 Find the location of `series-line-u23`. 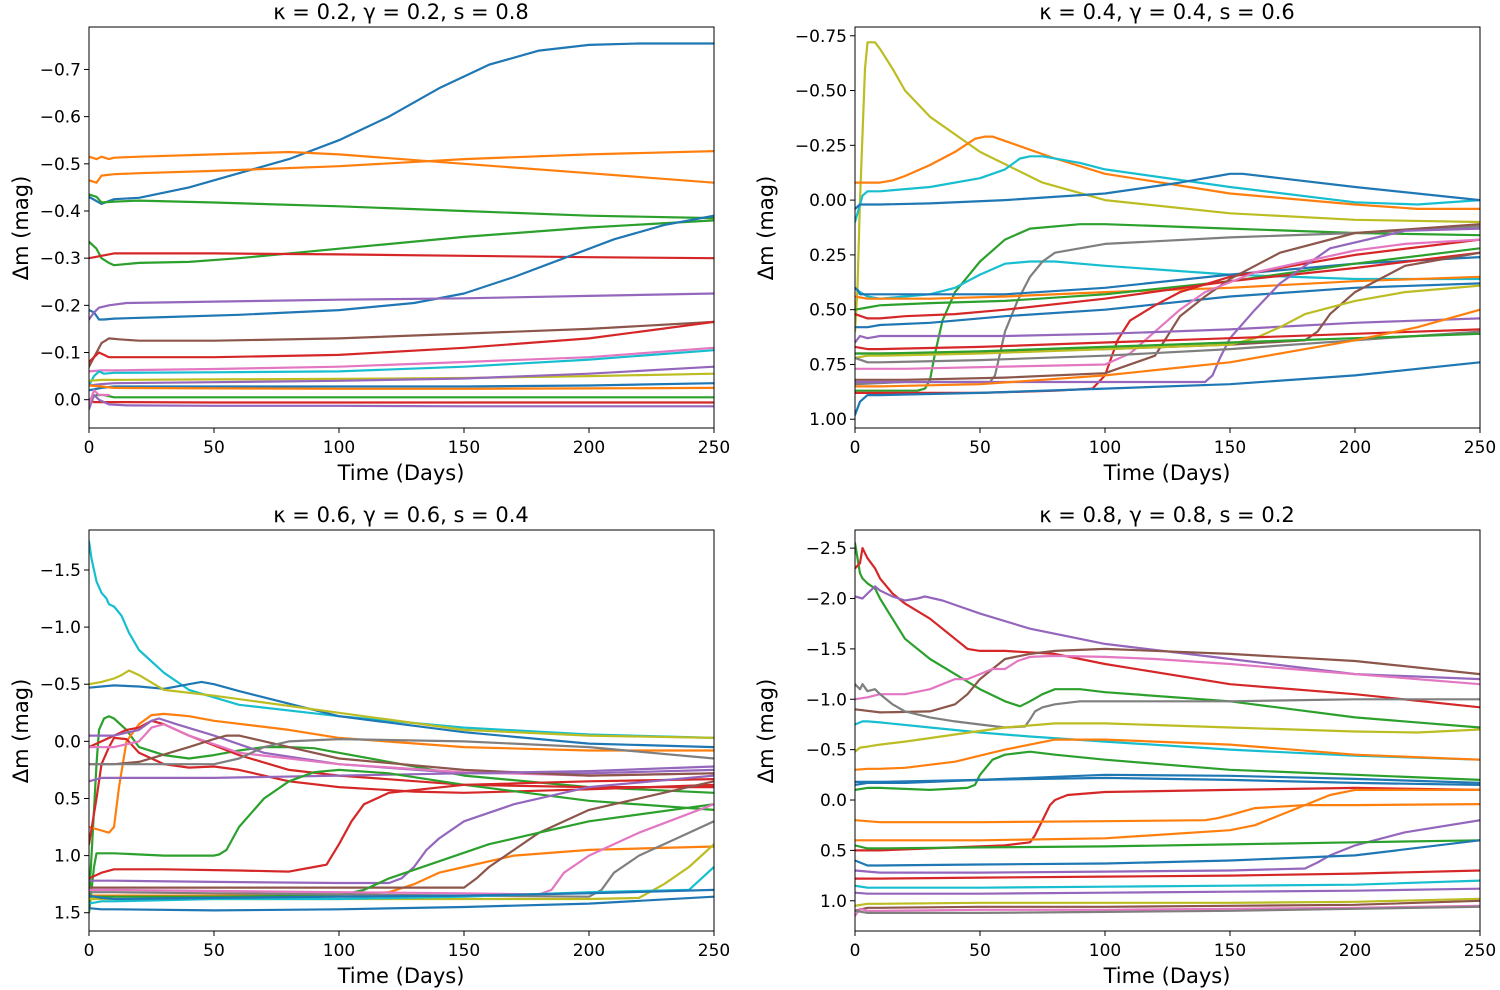

series-line-u23 is located at coordinates (401, 894).